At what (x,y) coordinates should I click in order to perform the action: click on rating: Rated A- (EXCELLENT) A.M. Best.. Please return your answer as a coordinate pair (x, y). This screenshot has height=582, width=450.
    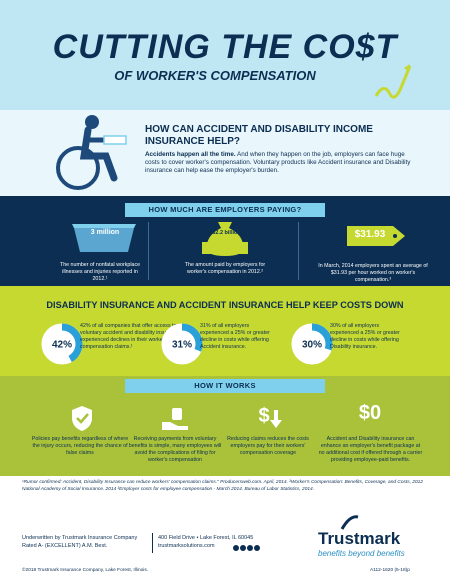
    Looking at the image, I should click on (65, 546).